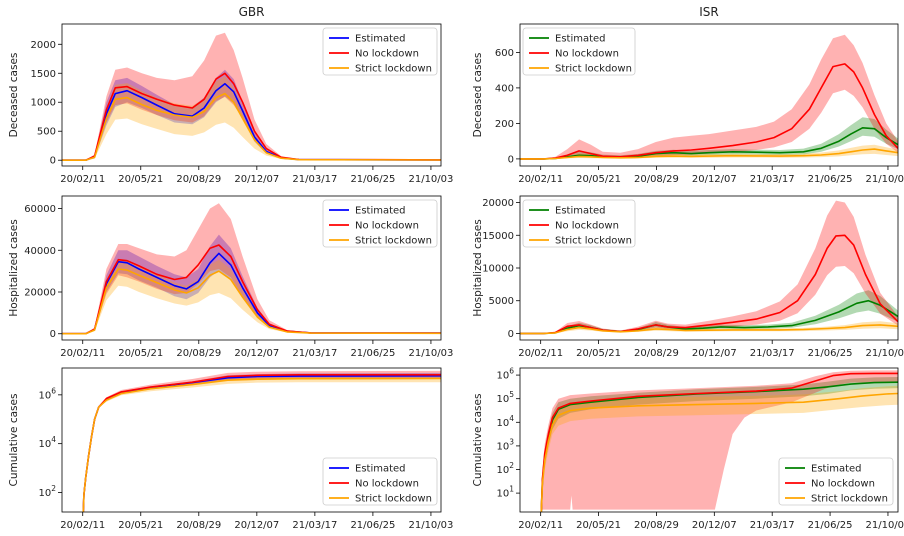  Describe the element at coordinates (505, 397) in the screenshot. I see `y-tick-label: 10⁵` at that location.